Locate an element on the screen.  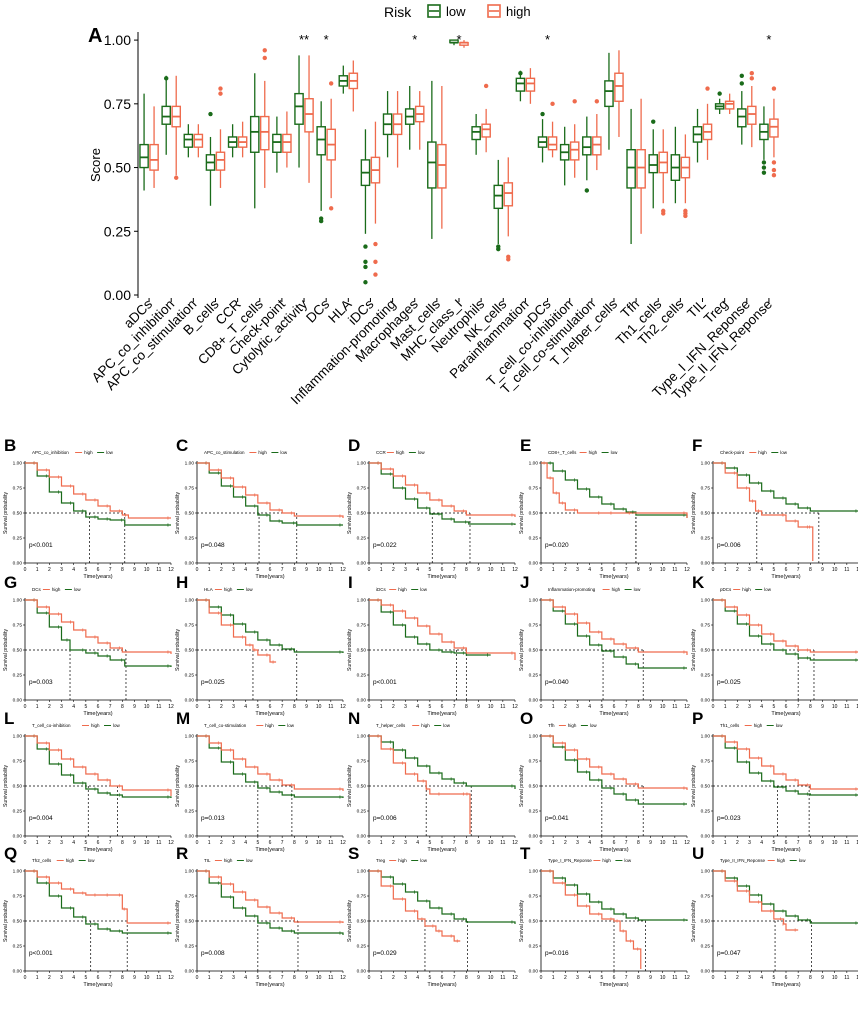
panel-letter: H is located at coordinates (182, 582).